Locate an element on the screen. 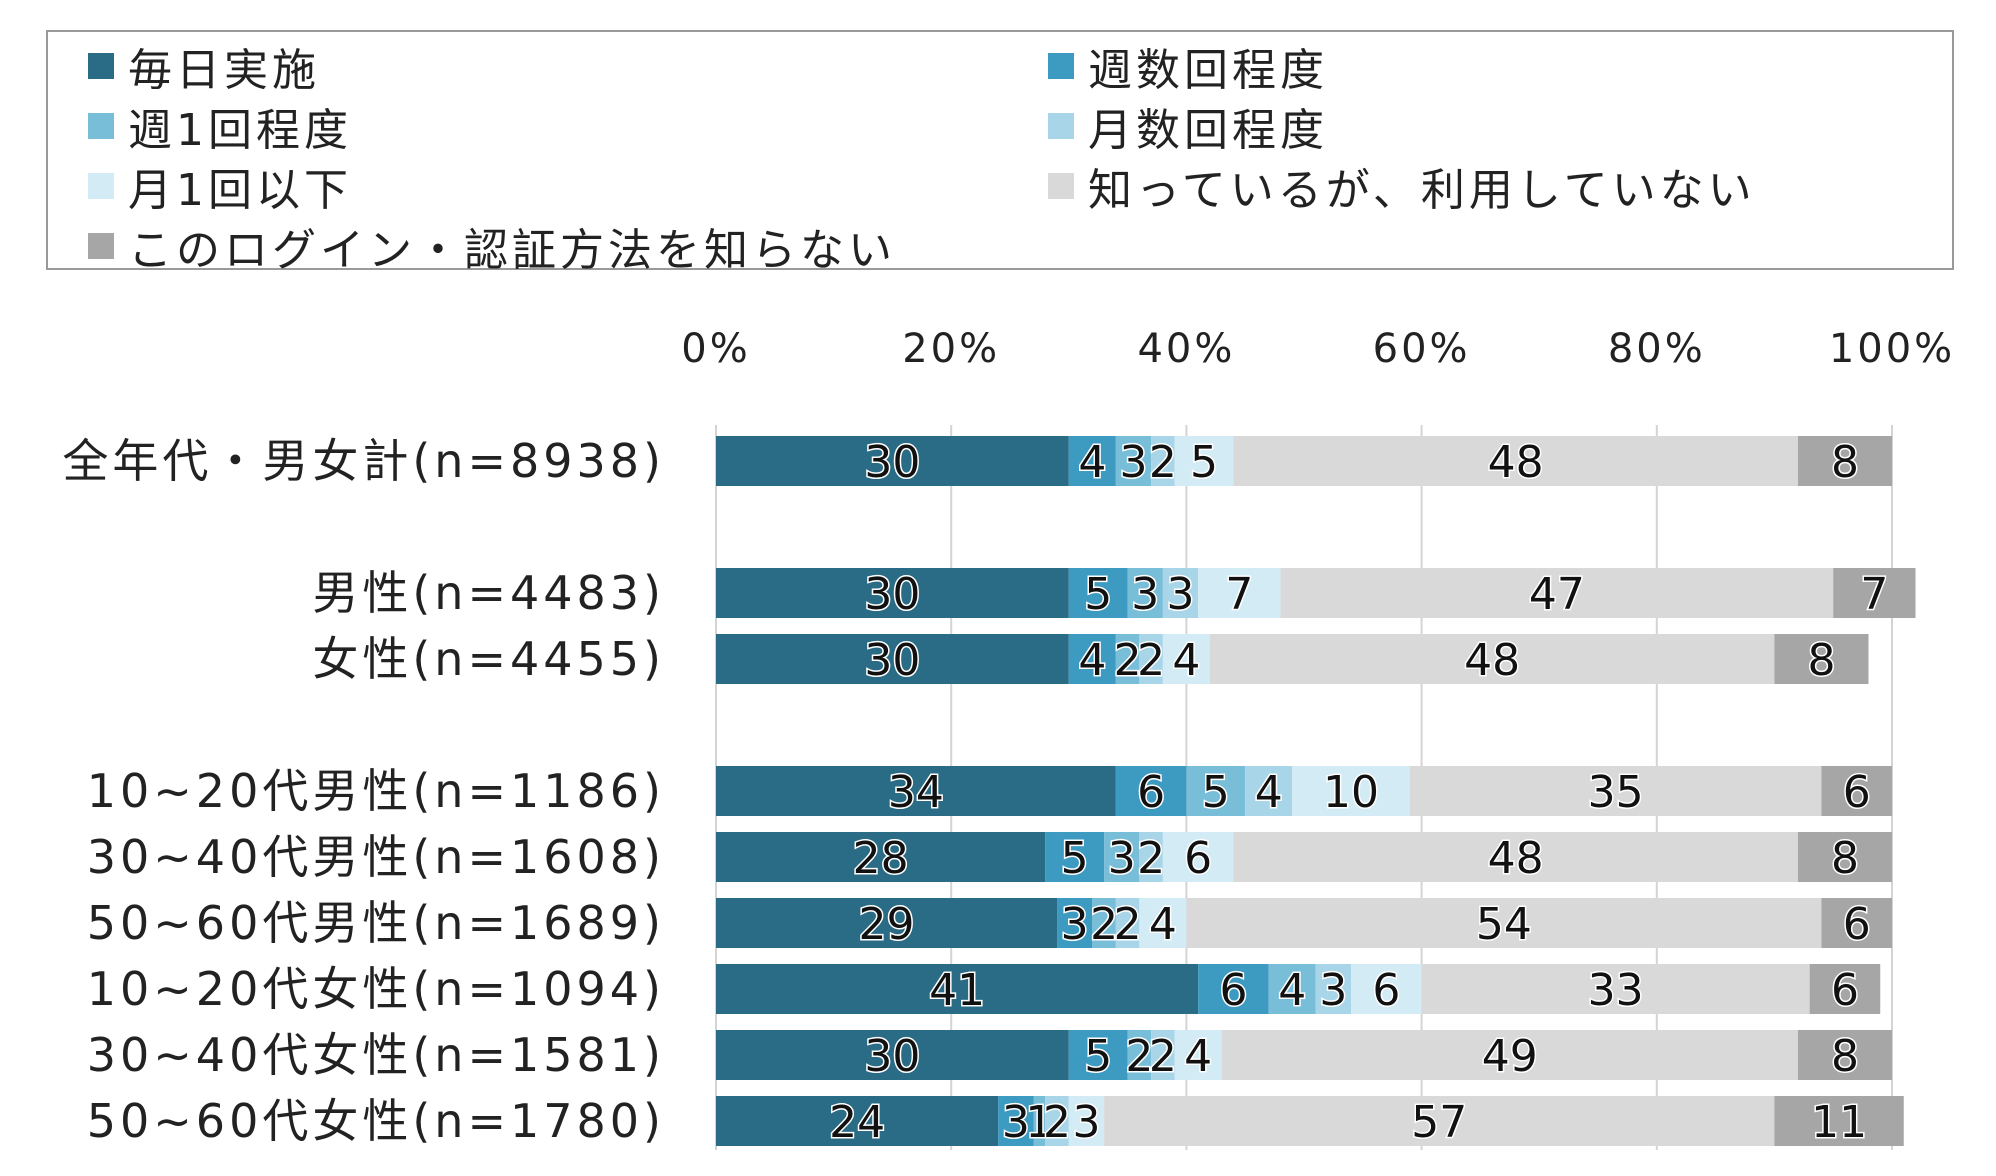 This screenshot has width=1996, height=1176. data-label: 24 is located at coordinates (857, 1122).